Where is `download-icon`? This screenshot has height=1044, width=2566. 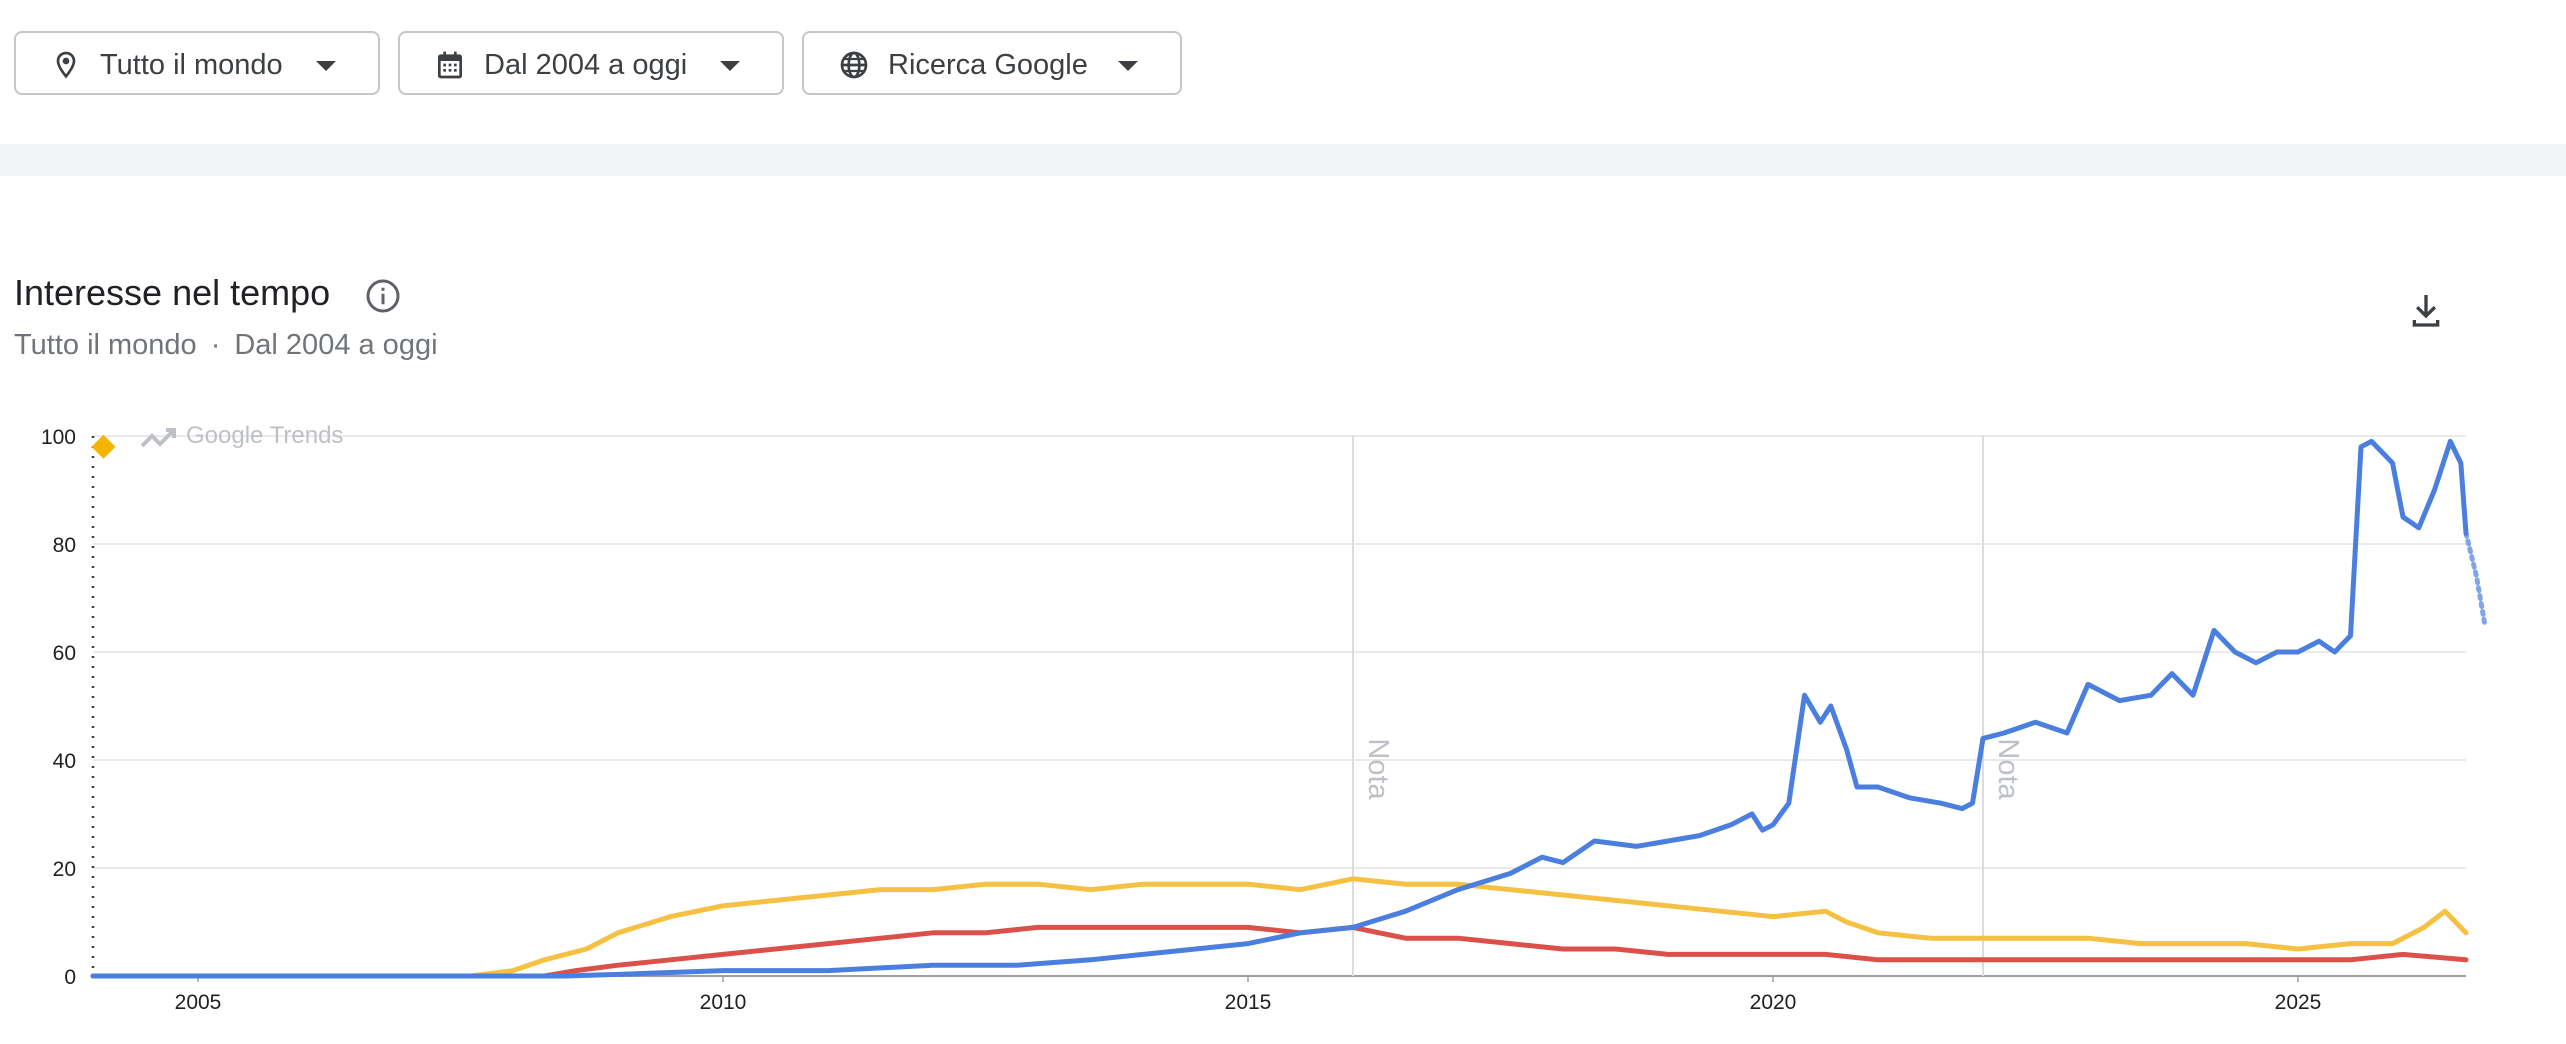 download-icon is located at coordinates (2426, 310).